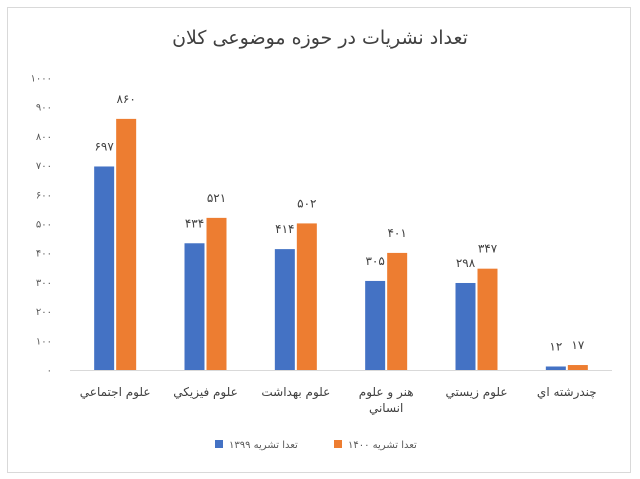 The width and height of the screenshot is (640, 479). I want to click on category-label: علوم بهداشت, so click(295, 392).